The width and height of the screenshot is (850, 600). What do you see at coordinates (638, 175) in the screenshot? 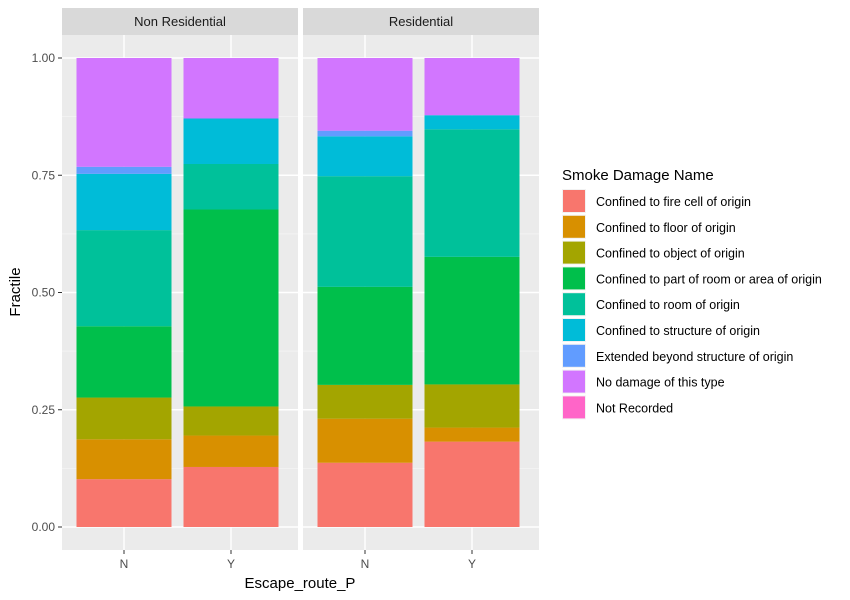
I see `legend-title: Smoke Damage Name` at bounding box center [638, 175].